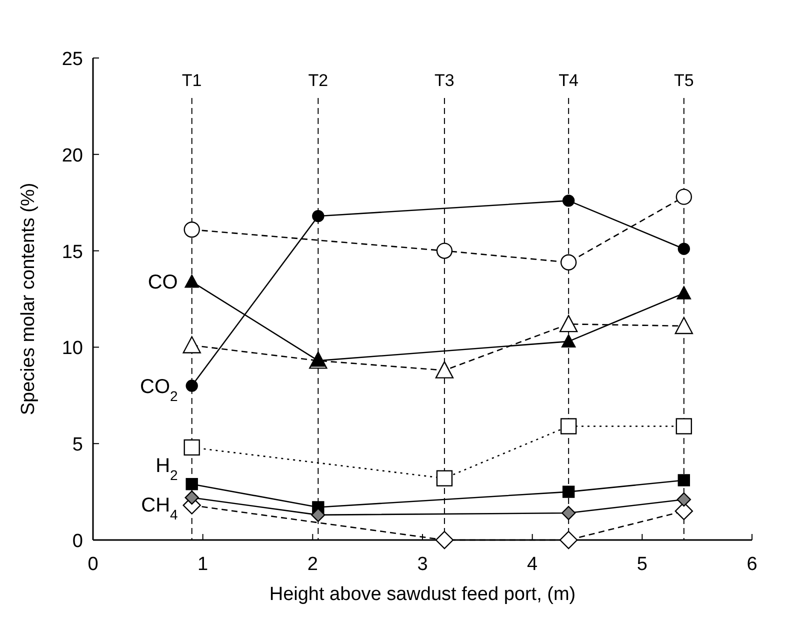 The height and width of the screenshot is (641, 788). I want to click on x-tick-label: 0, so click(93, 564).